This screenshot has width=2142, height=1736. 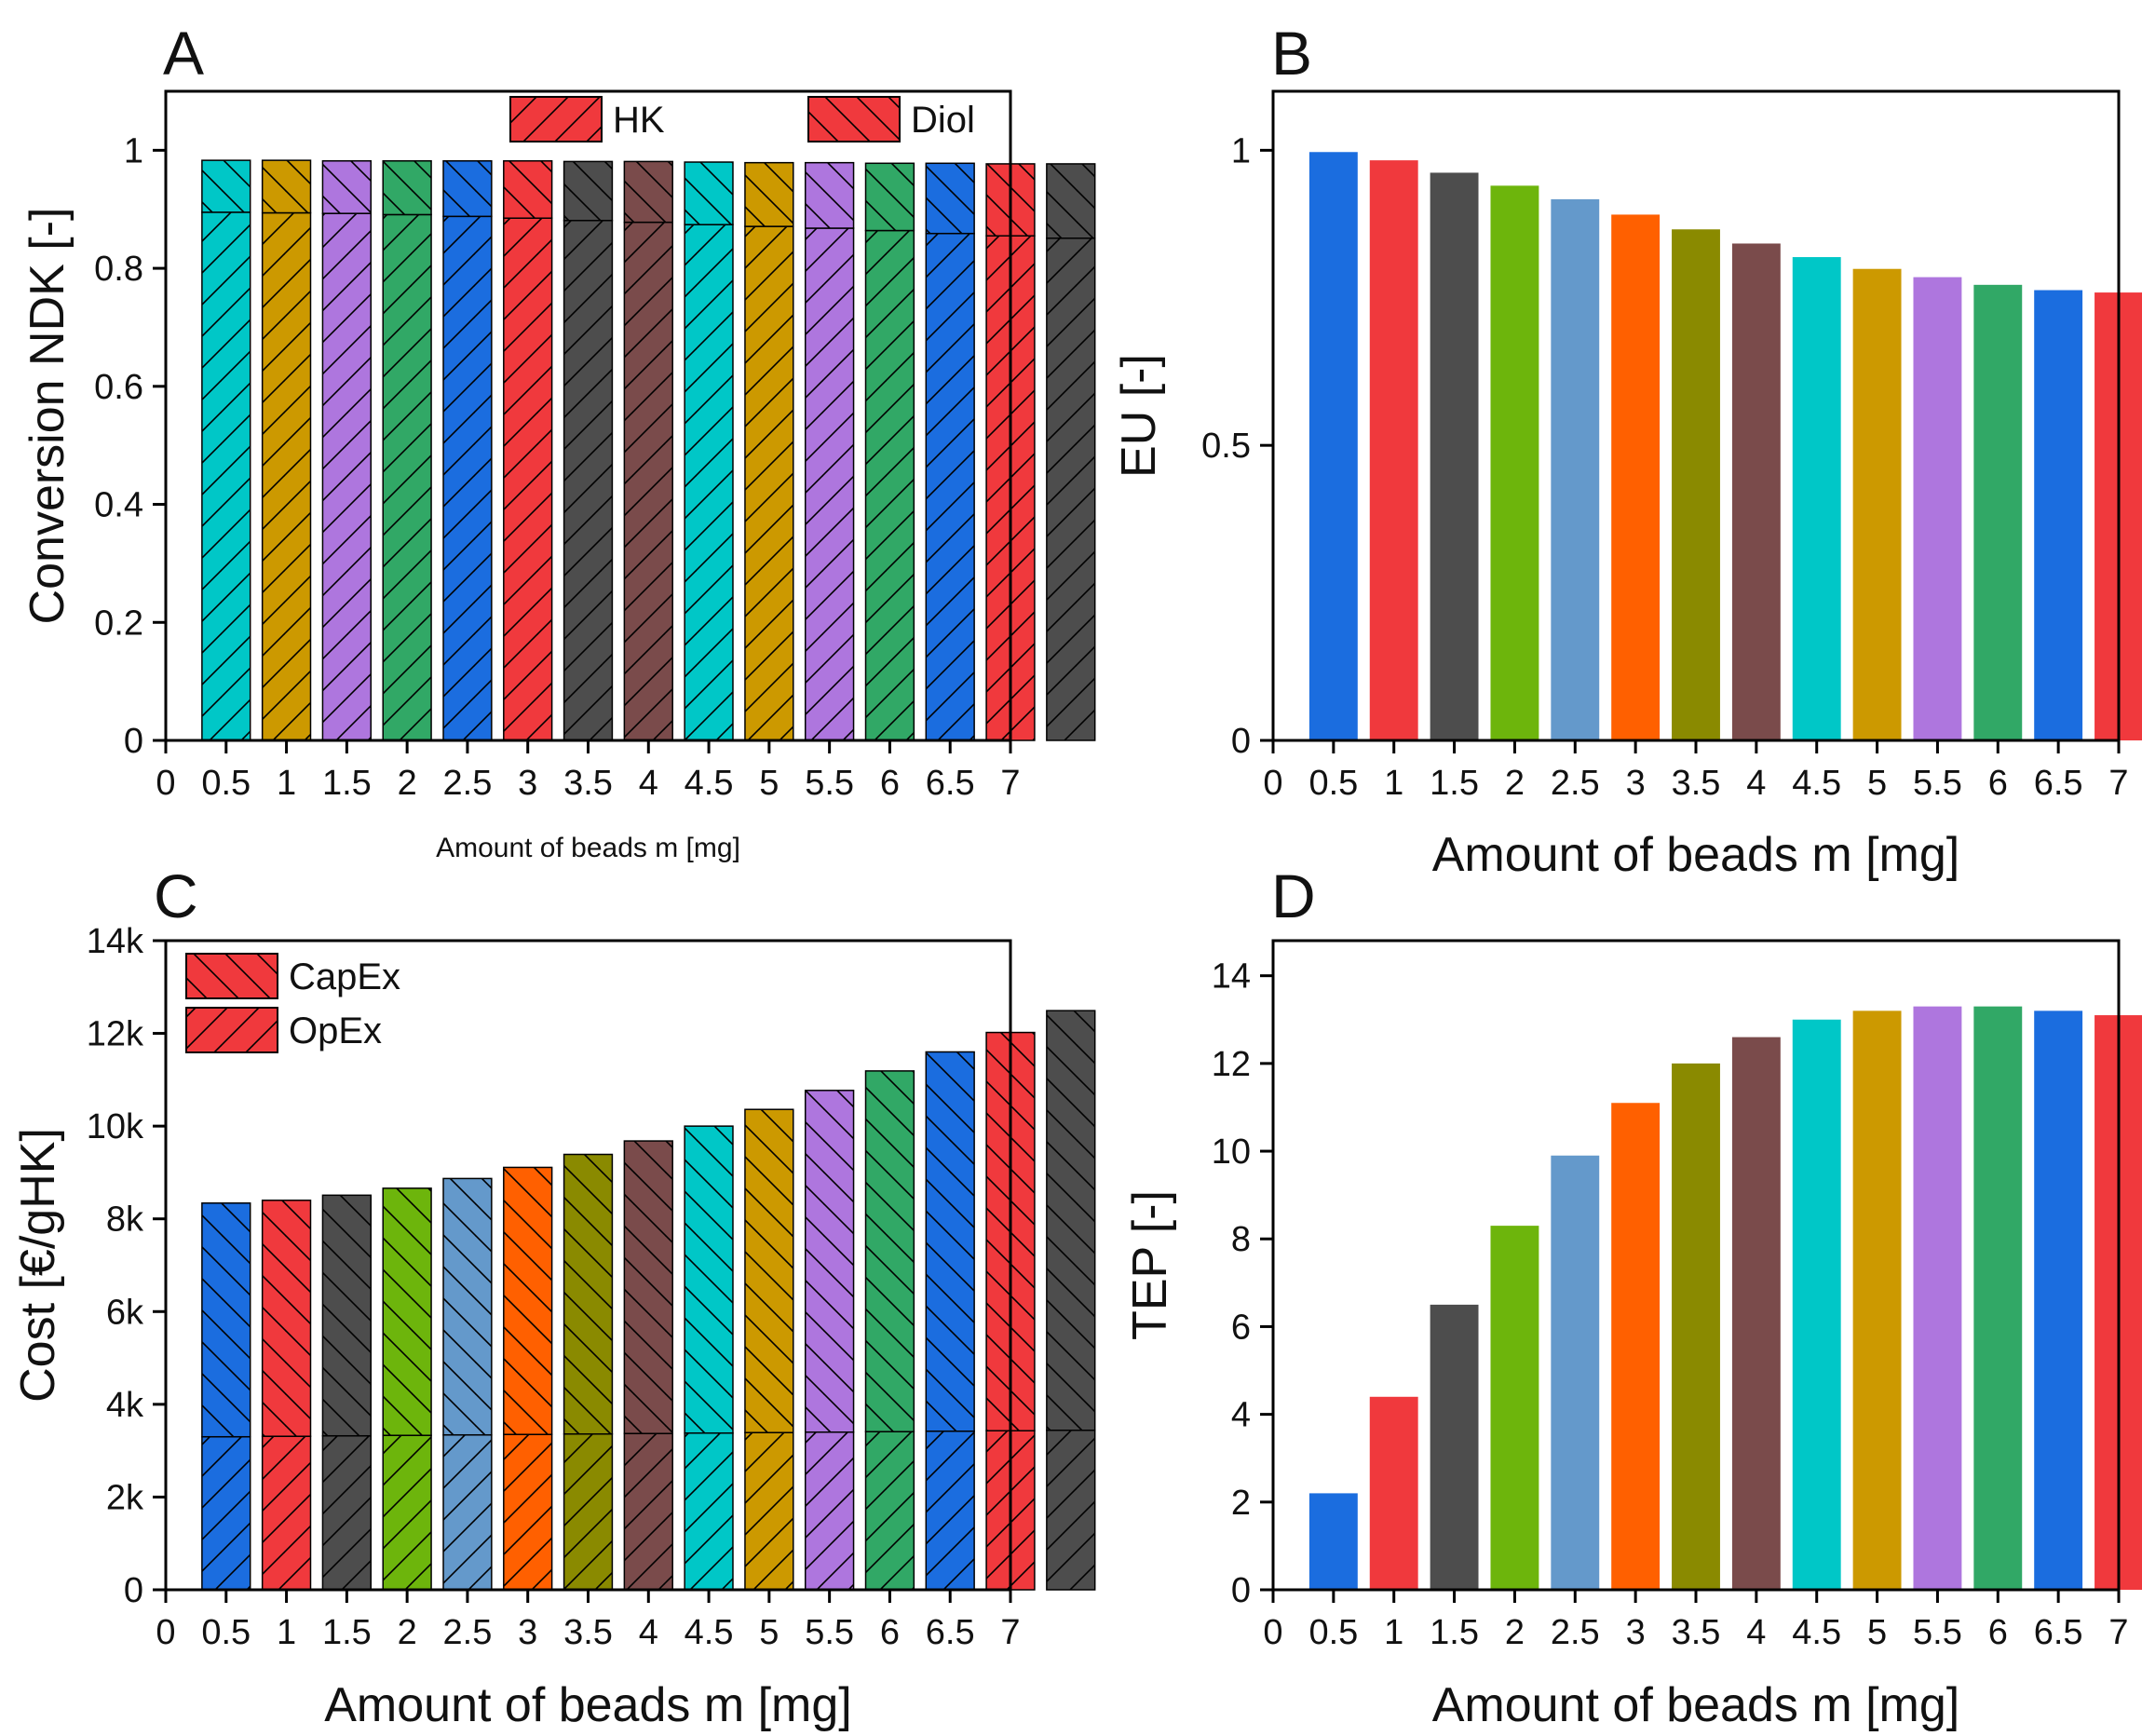 What do you see at coordinates (118, 623) in the screenshot?
I see `y-tick-label: 0.2` at bounding box center [118, 623].